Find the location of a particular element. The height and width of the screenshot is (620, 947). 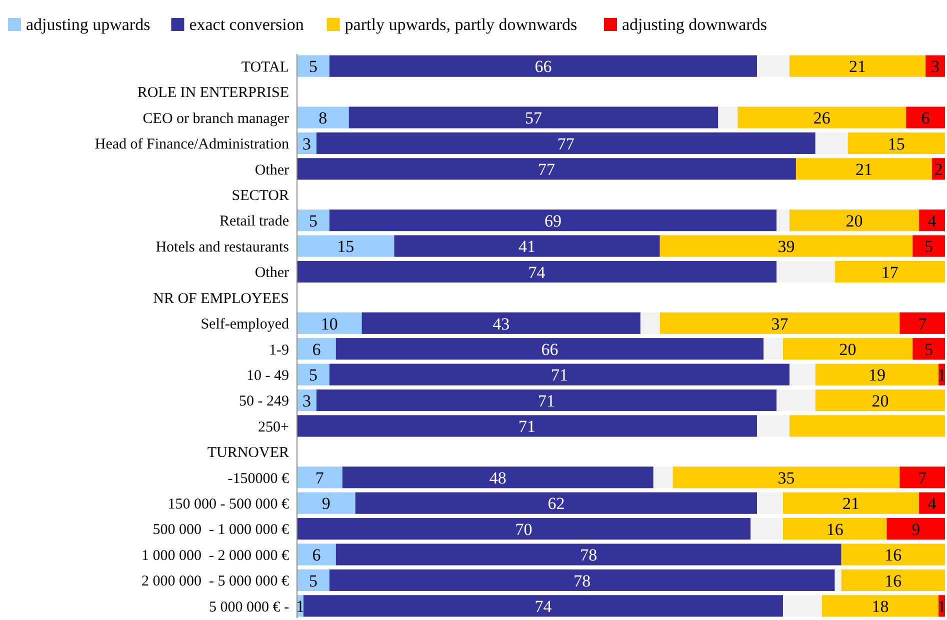

data-label: 26 is located at coordinates (821, 118).